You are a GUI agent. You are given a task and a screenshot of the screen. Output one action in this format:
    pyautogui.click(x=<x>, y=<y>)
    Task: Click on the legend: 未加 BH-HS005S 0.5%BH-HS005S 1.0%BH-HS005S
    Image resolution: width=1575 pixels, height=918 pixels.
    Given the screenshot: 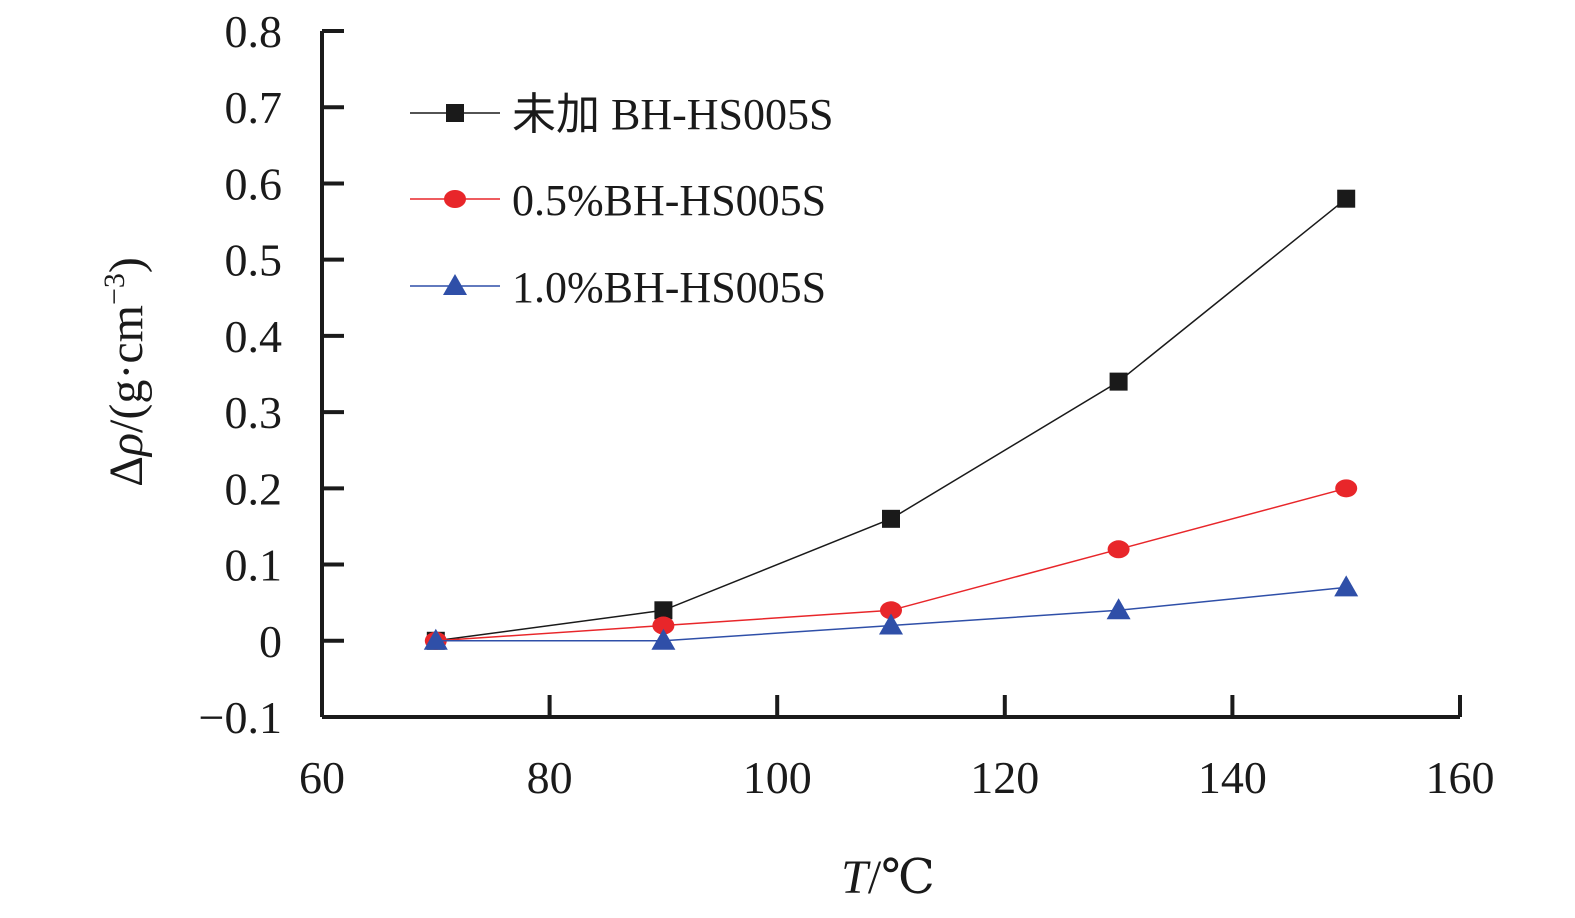 What is the action you would take?
    pyautogui.click(x=622, y=201)
    